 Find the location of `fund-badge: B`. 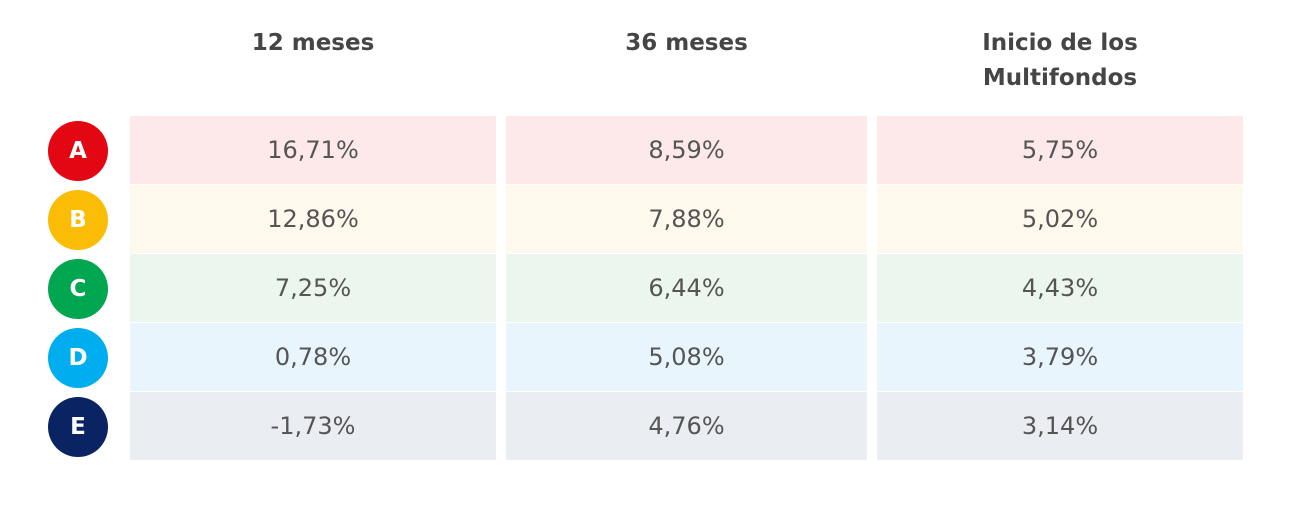

fund-badge: B is located at coordinates (78, 219).